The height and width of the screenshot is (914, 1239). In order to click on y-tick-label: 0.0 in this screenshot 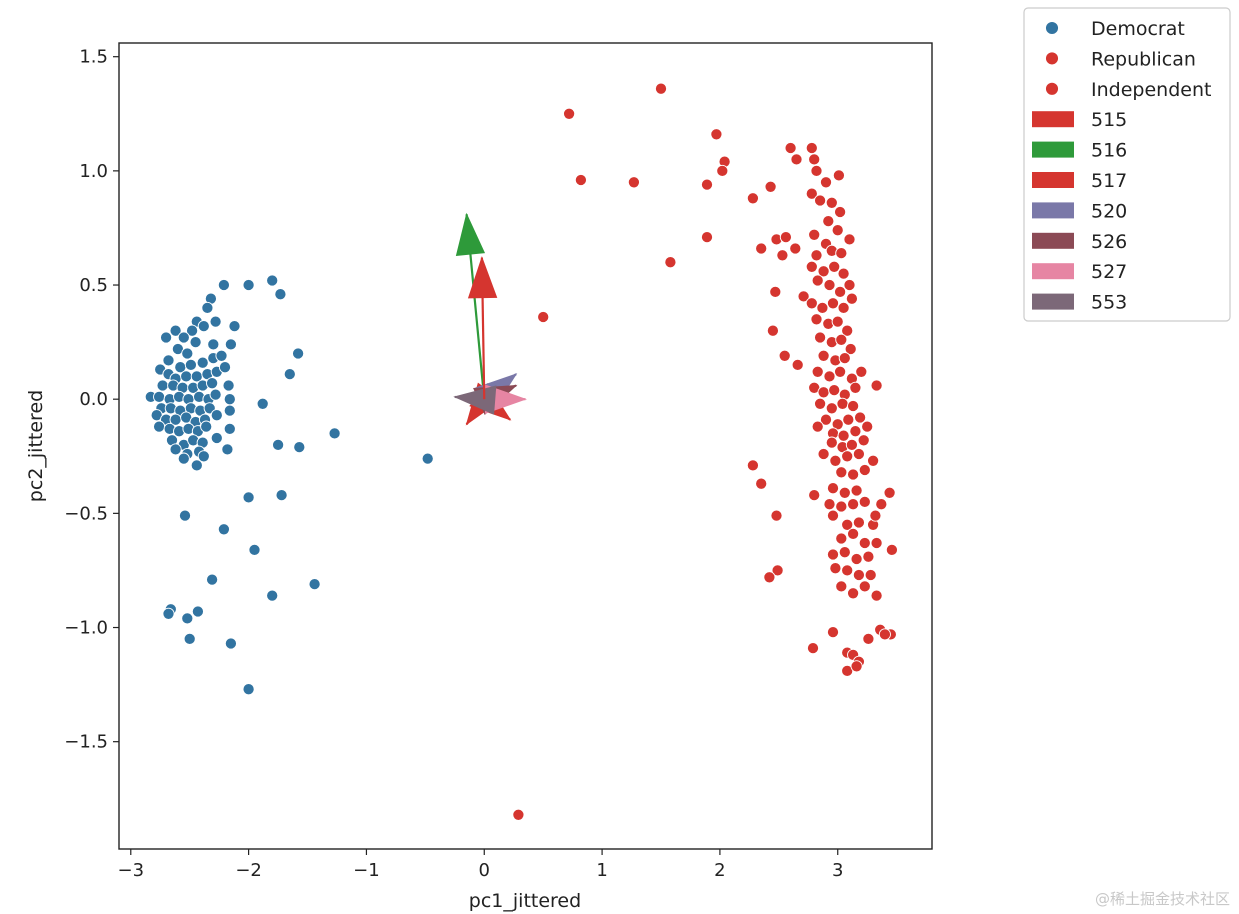, I will do `click(93, 399)`.